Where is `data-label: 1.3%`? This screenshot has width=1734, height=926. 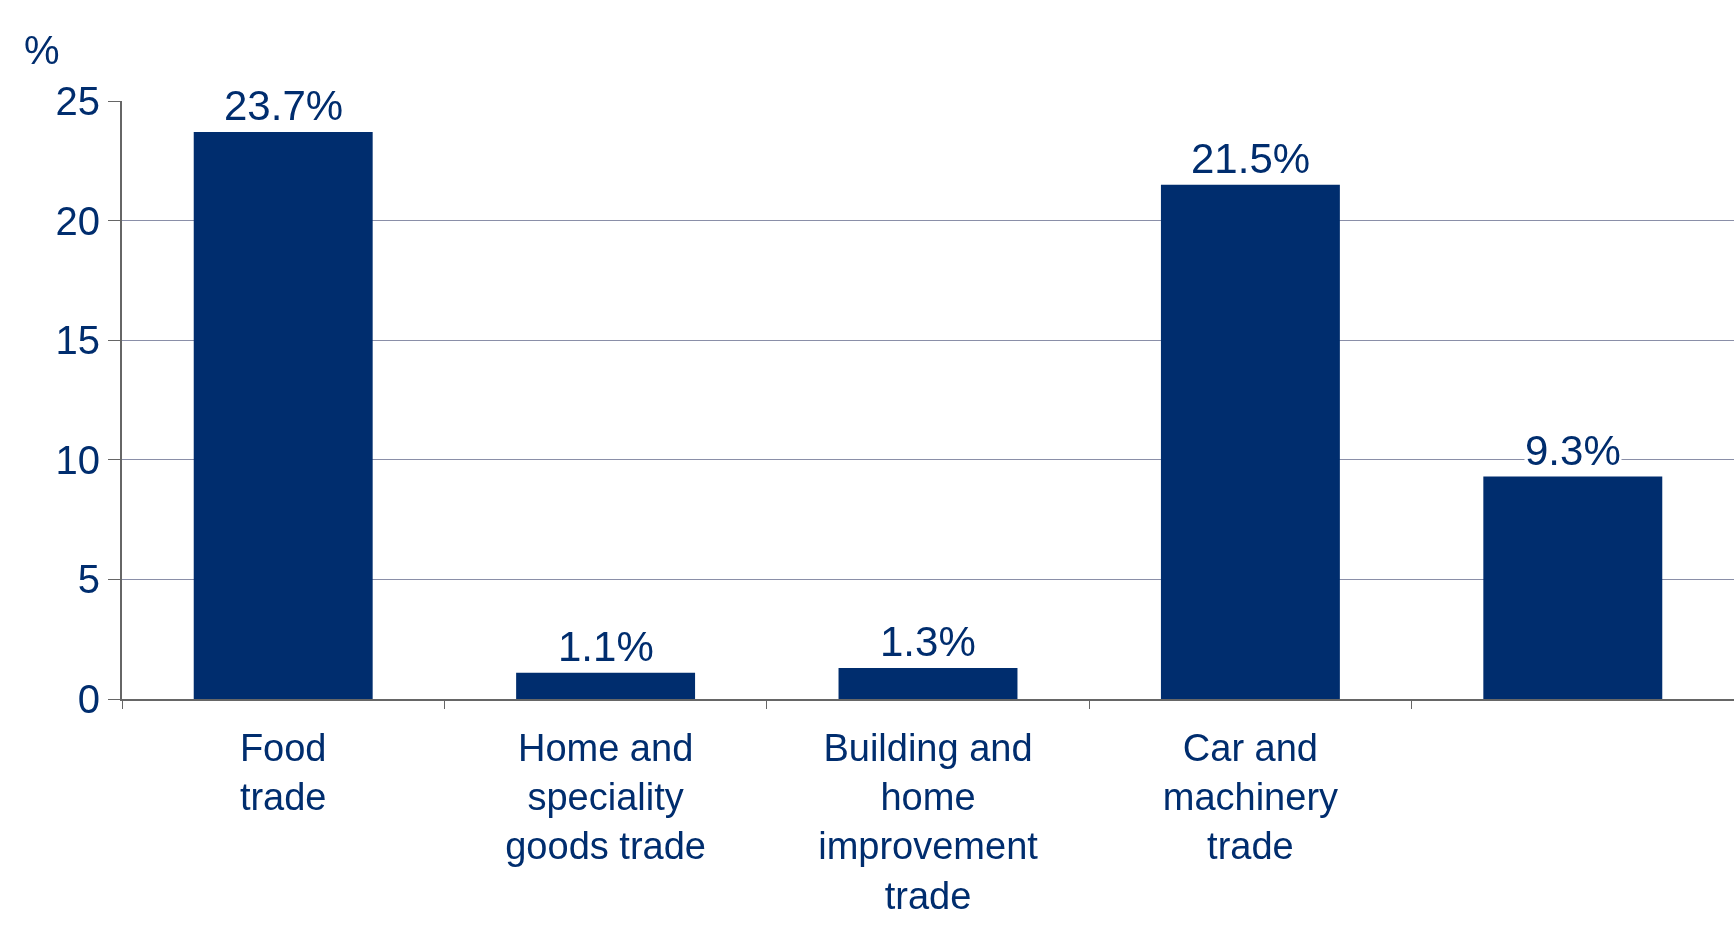
data-label: 1.3% is located at coordinates (928, 641).